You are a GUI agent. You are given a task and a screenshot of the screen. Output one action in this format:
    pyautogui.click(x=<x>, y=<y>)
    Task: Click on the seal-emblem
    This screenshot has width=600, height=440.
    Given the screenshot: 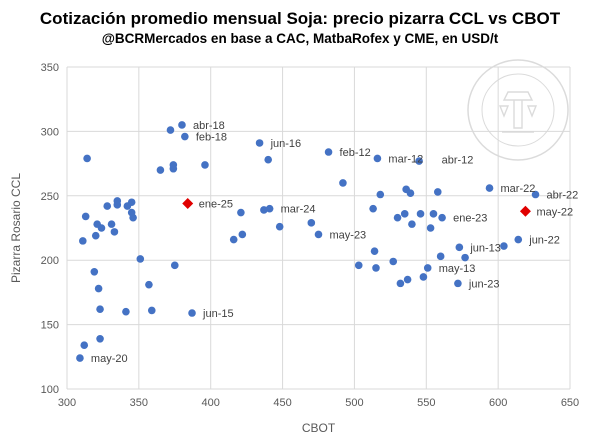 What is the action you would take?
    pyautogui.click(x=518, y=112)
    